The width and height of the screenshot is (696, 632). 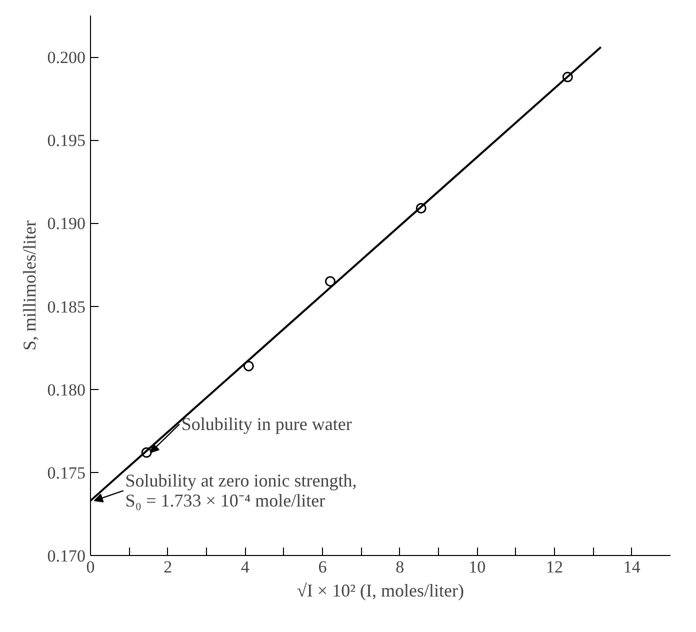 I want to click on x-tick-label: 8, so click(x=400, y=567).